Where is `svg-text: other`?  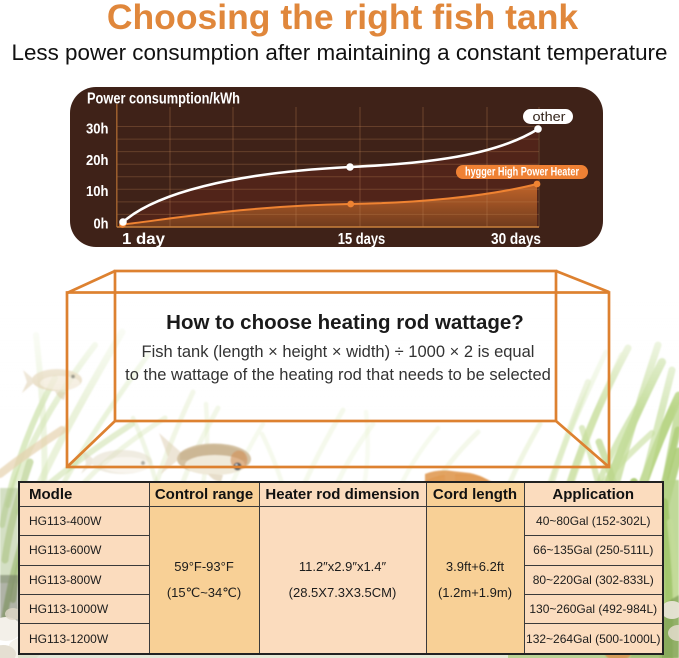
svg-text: other is located at coordinates (549, 117).